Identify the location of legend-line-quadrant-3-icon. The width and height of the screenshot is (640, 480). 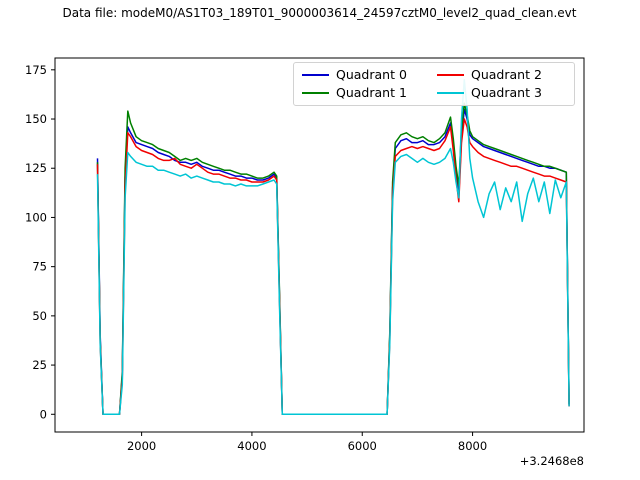
(450, 92).